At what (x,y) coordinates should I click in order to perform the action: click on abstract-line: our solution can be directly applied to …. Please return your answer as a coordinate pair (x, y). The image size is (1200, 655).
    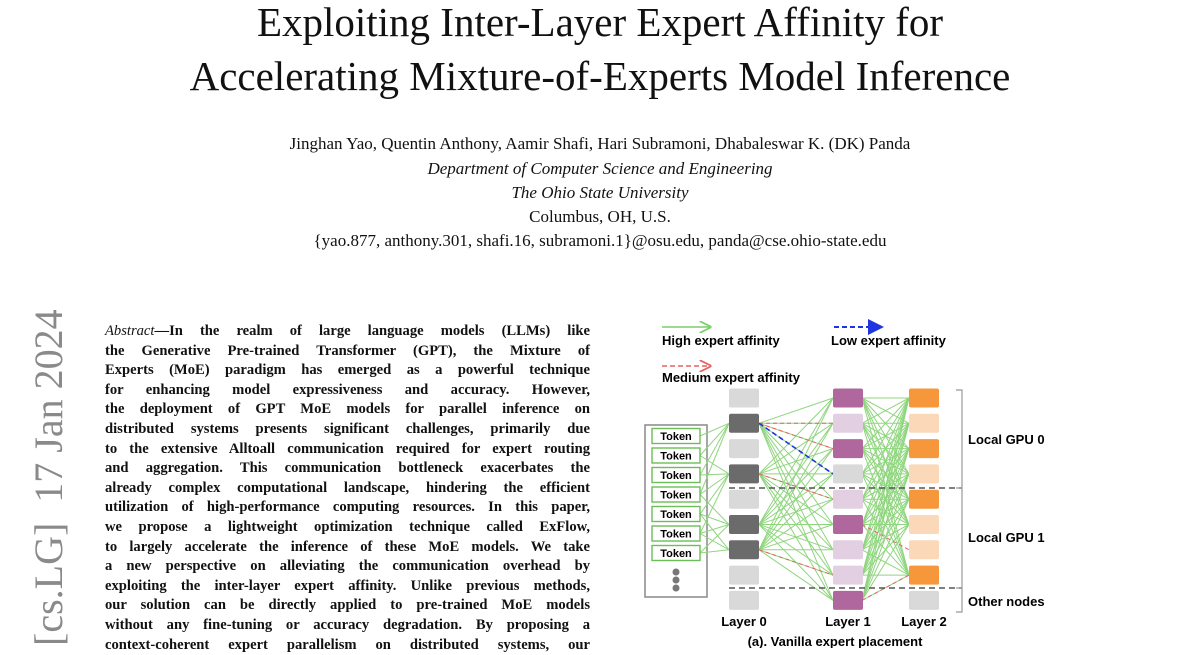
    Looking at the image, I should click on (347, 606).